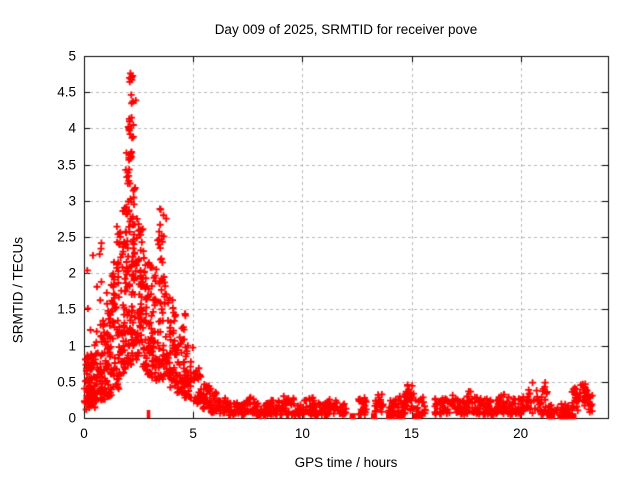 This screenshot has width=640, height=480. What do you see at coordinates (72, 201) in the screenshot?
I see `y-tick-label: 3` at bounding box center [72, 201].